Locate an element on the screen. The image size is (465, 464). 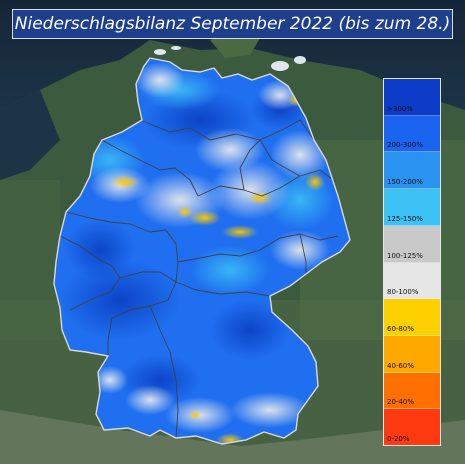
legend-swatch: 40-60% is located at coordinates (412, 354).